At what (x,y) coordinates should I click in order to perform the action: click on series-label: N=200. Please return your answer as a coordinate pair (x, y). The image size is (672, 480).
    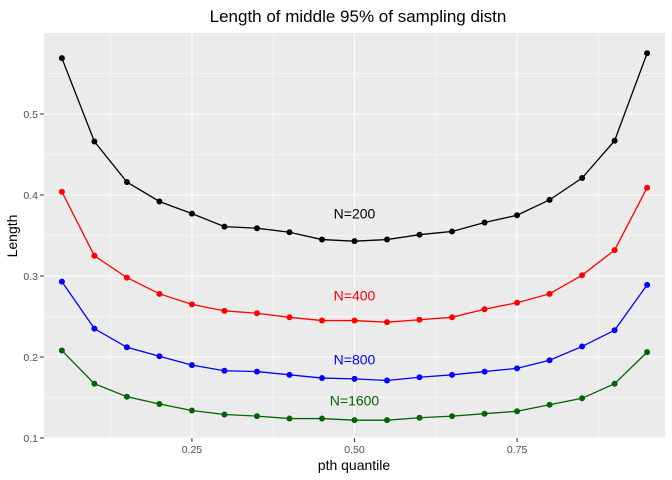
    Looking at the image, I should click on (355, 214).